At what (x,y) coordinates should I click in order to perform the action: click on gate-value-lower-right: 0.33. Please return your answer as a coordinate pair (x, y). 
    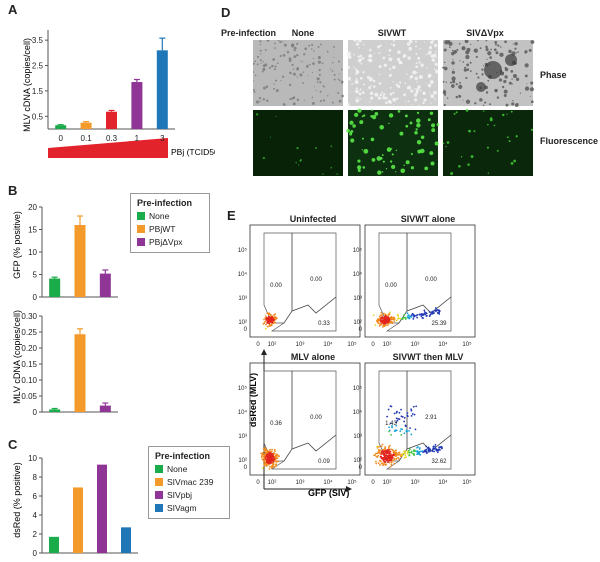
    Looking at the image, I should click on (324, 324).